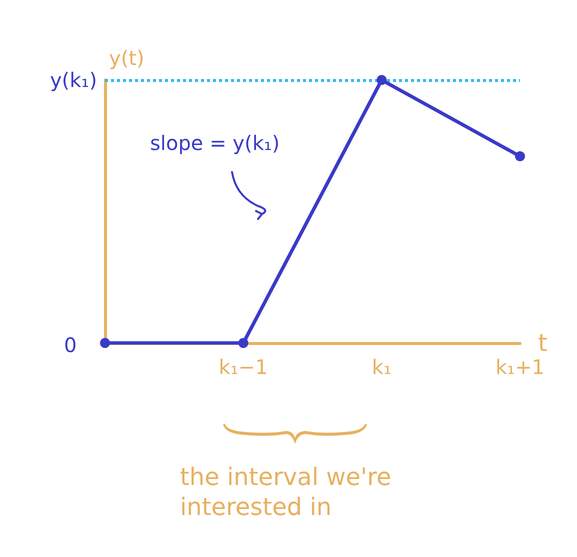  I want to click on x-tick-label: k₁, so click(382, 367).